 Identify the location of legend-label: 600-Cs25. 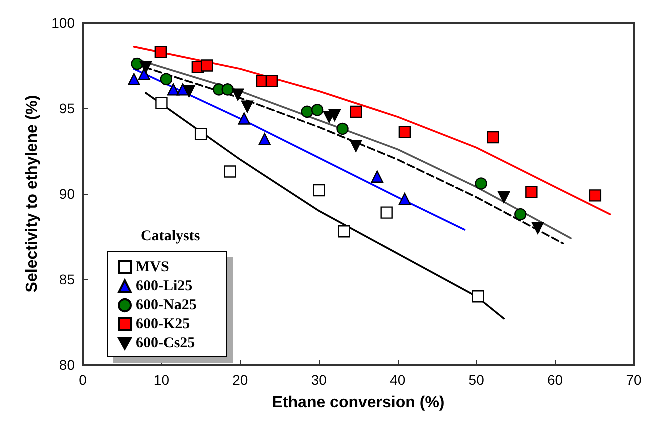
(166, 344).